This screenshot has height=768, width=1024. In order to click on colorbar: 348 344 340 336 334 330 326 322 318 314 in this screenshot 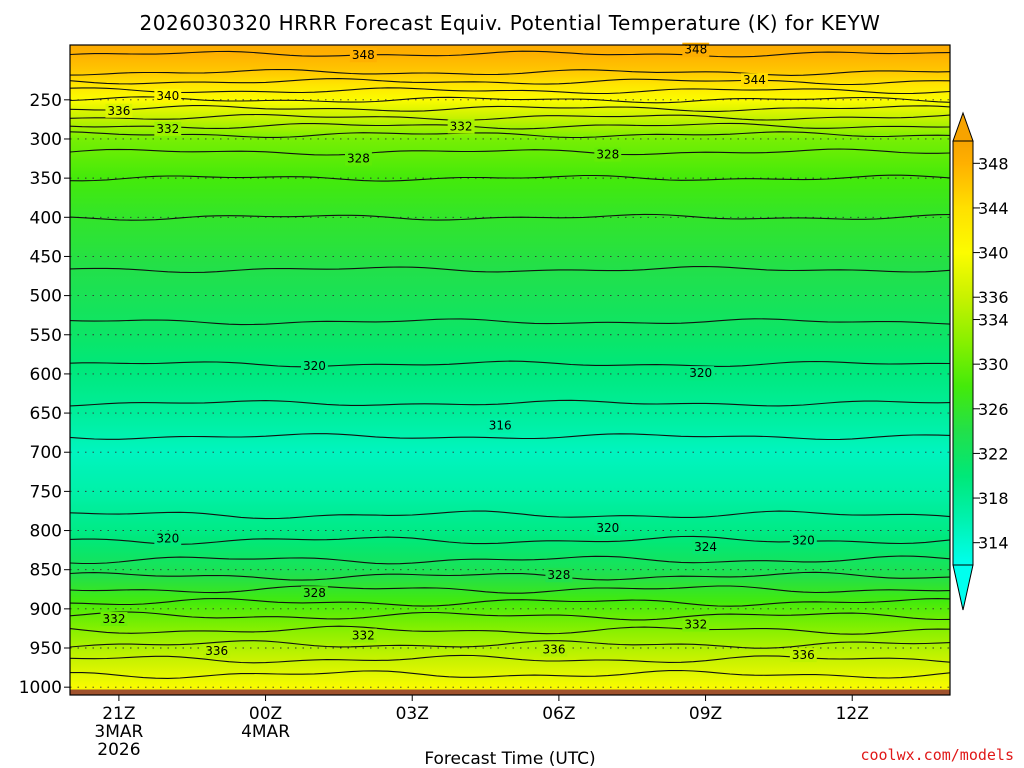, I will do `click(980, 361)`.